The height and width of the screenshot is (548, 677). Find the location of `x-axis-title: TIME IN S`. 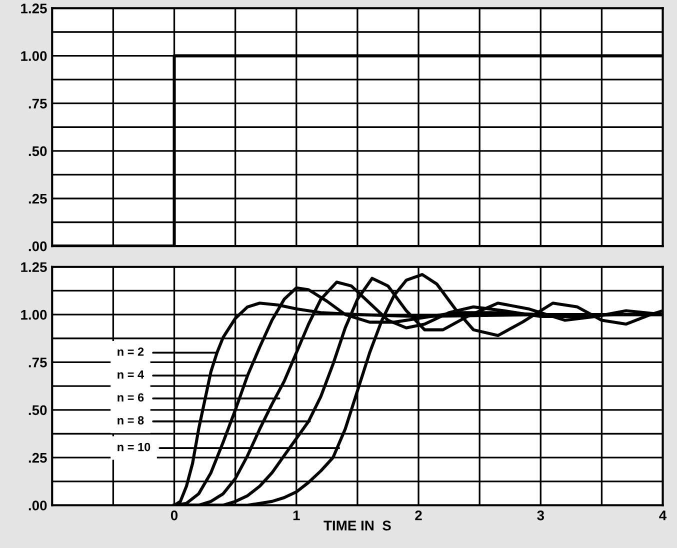

x-axis-title: TIME IN S is located at coordinates (357, 525).